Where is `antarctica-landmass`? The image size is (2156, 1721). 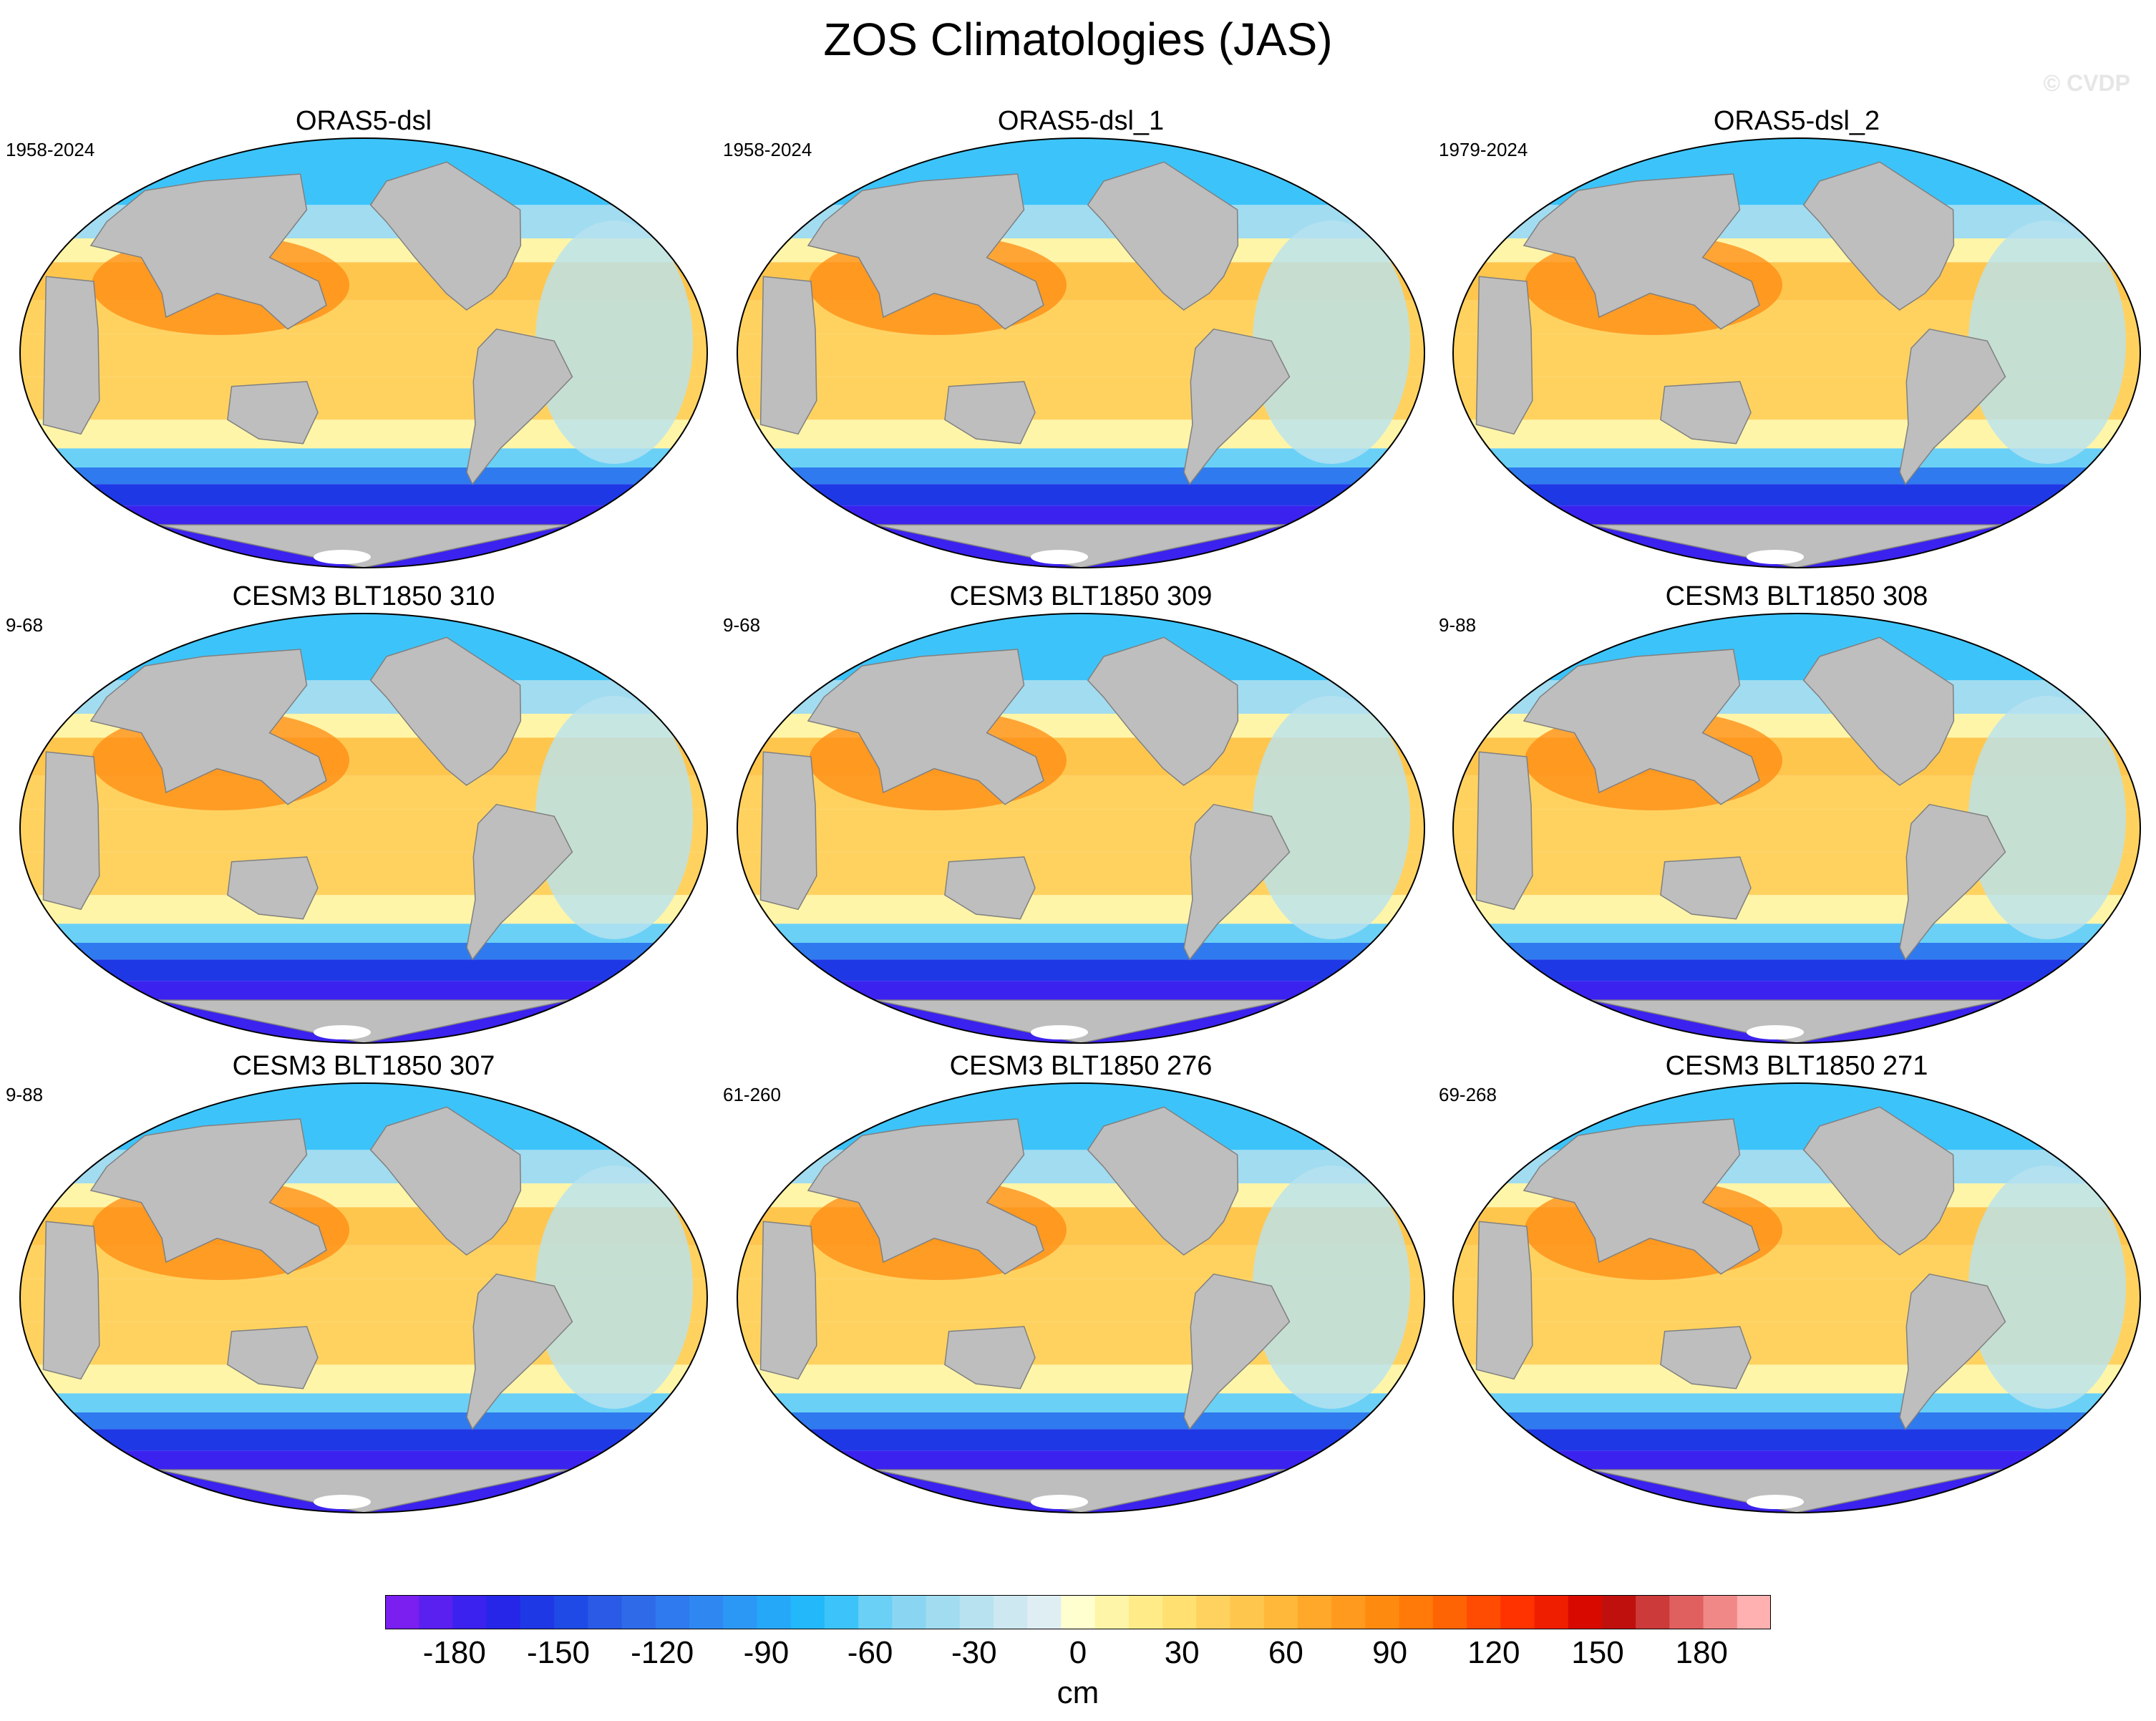
antarctica-landmass is located at coordinates (363, 546).